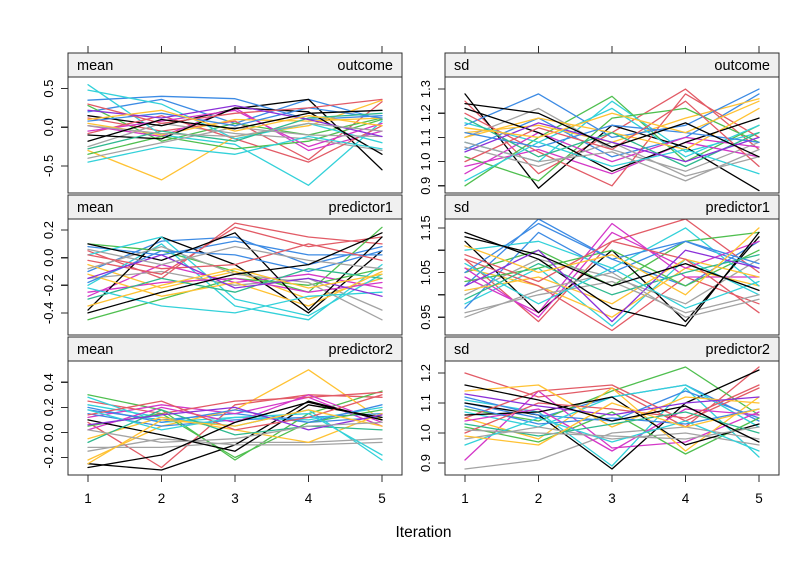 This screenshot has height=571, width=800. I want to click on y-tick-label-sd-predictor2: 1.1, so click(425, 403).